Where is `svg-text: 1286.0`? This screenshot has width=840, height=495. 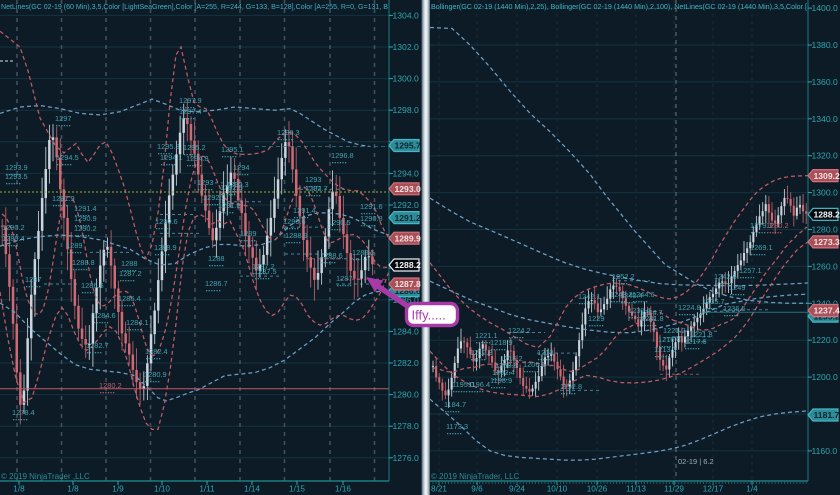
svg-text: 1286.0 is located at coordinates (406, 300).